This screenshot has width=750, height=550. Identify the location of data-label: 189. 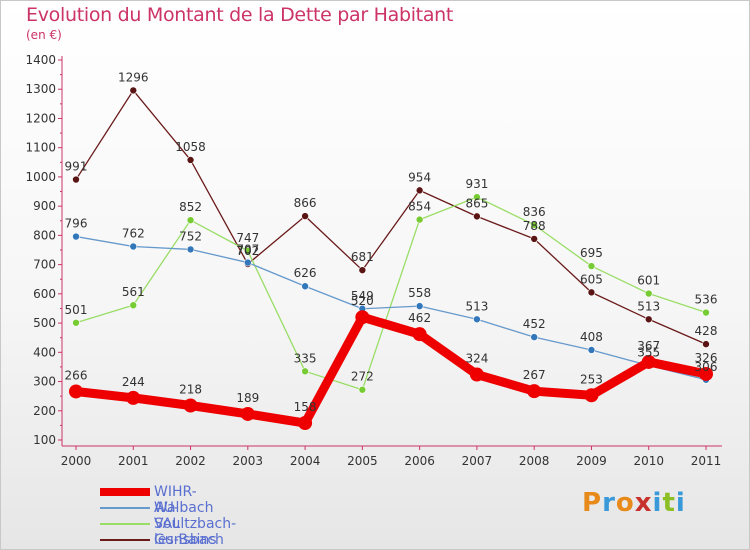
(247, 398).